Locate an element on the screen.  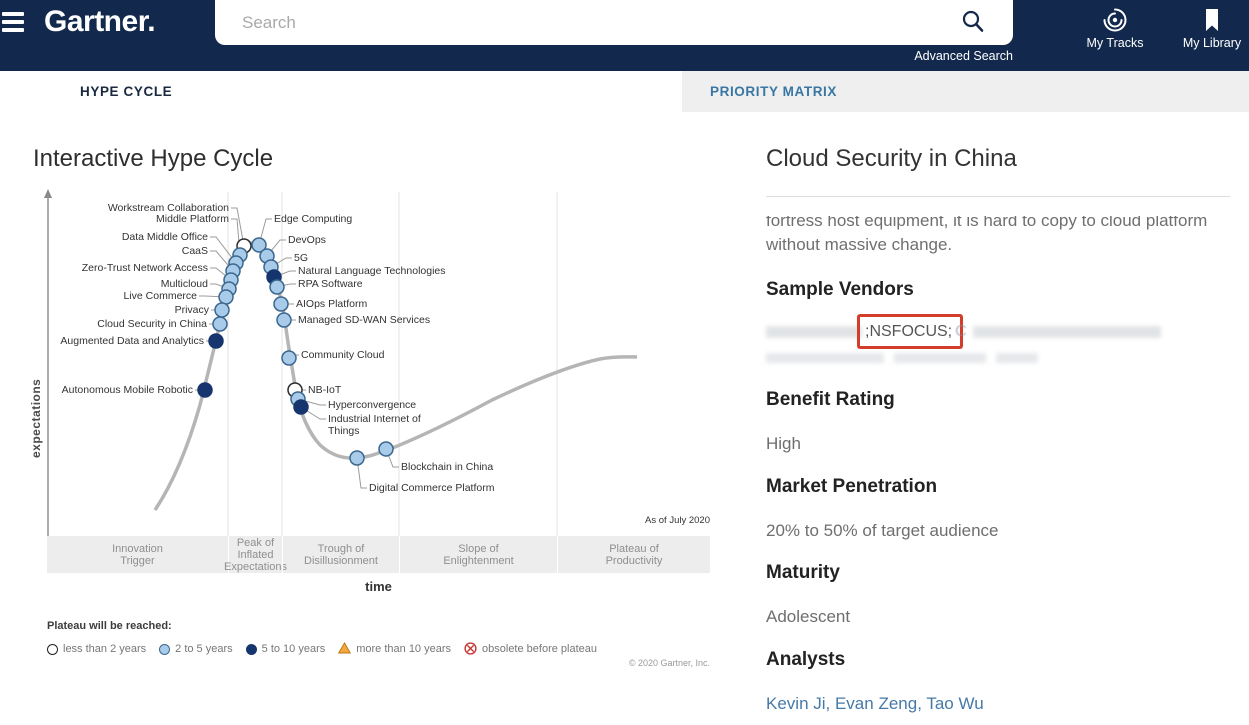
tracks-icon is located at coordinates (1115, 20).